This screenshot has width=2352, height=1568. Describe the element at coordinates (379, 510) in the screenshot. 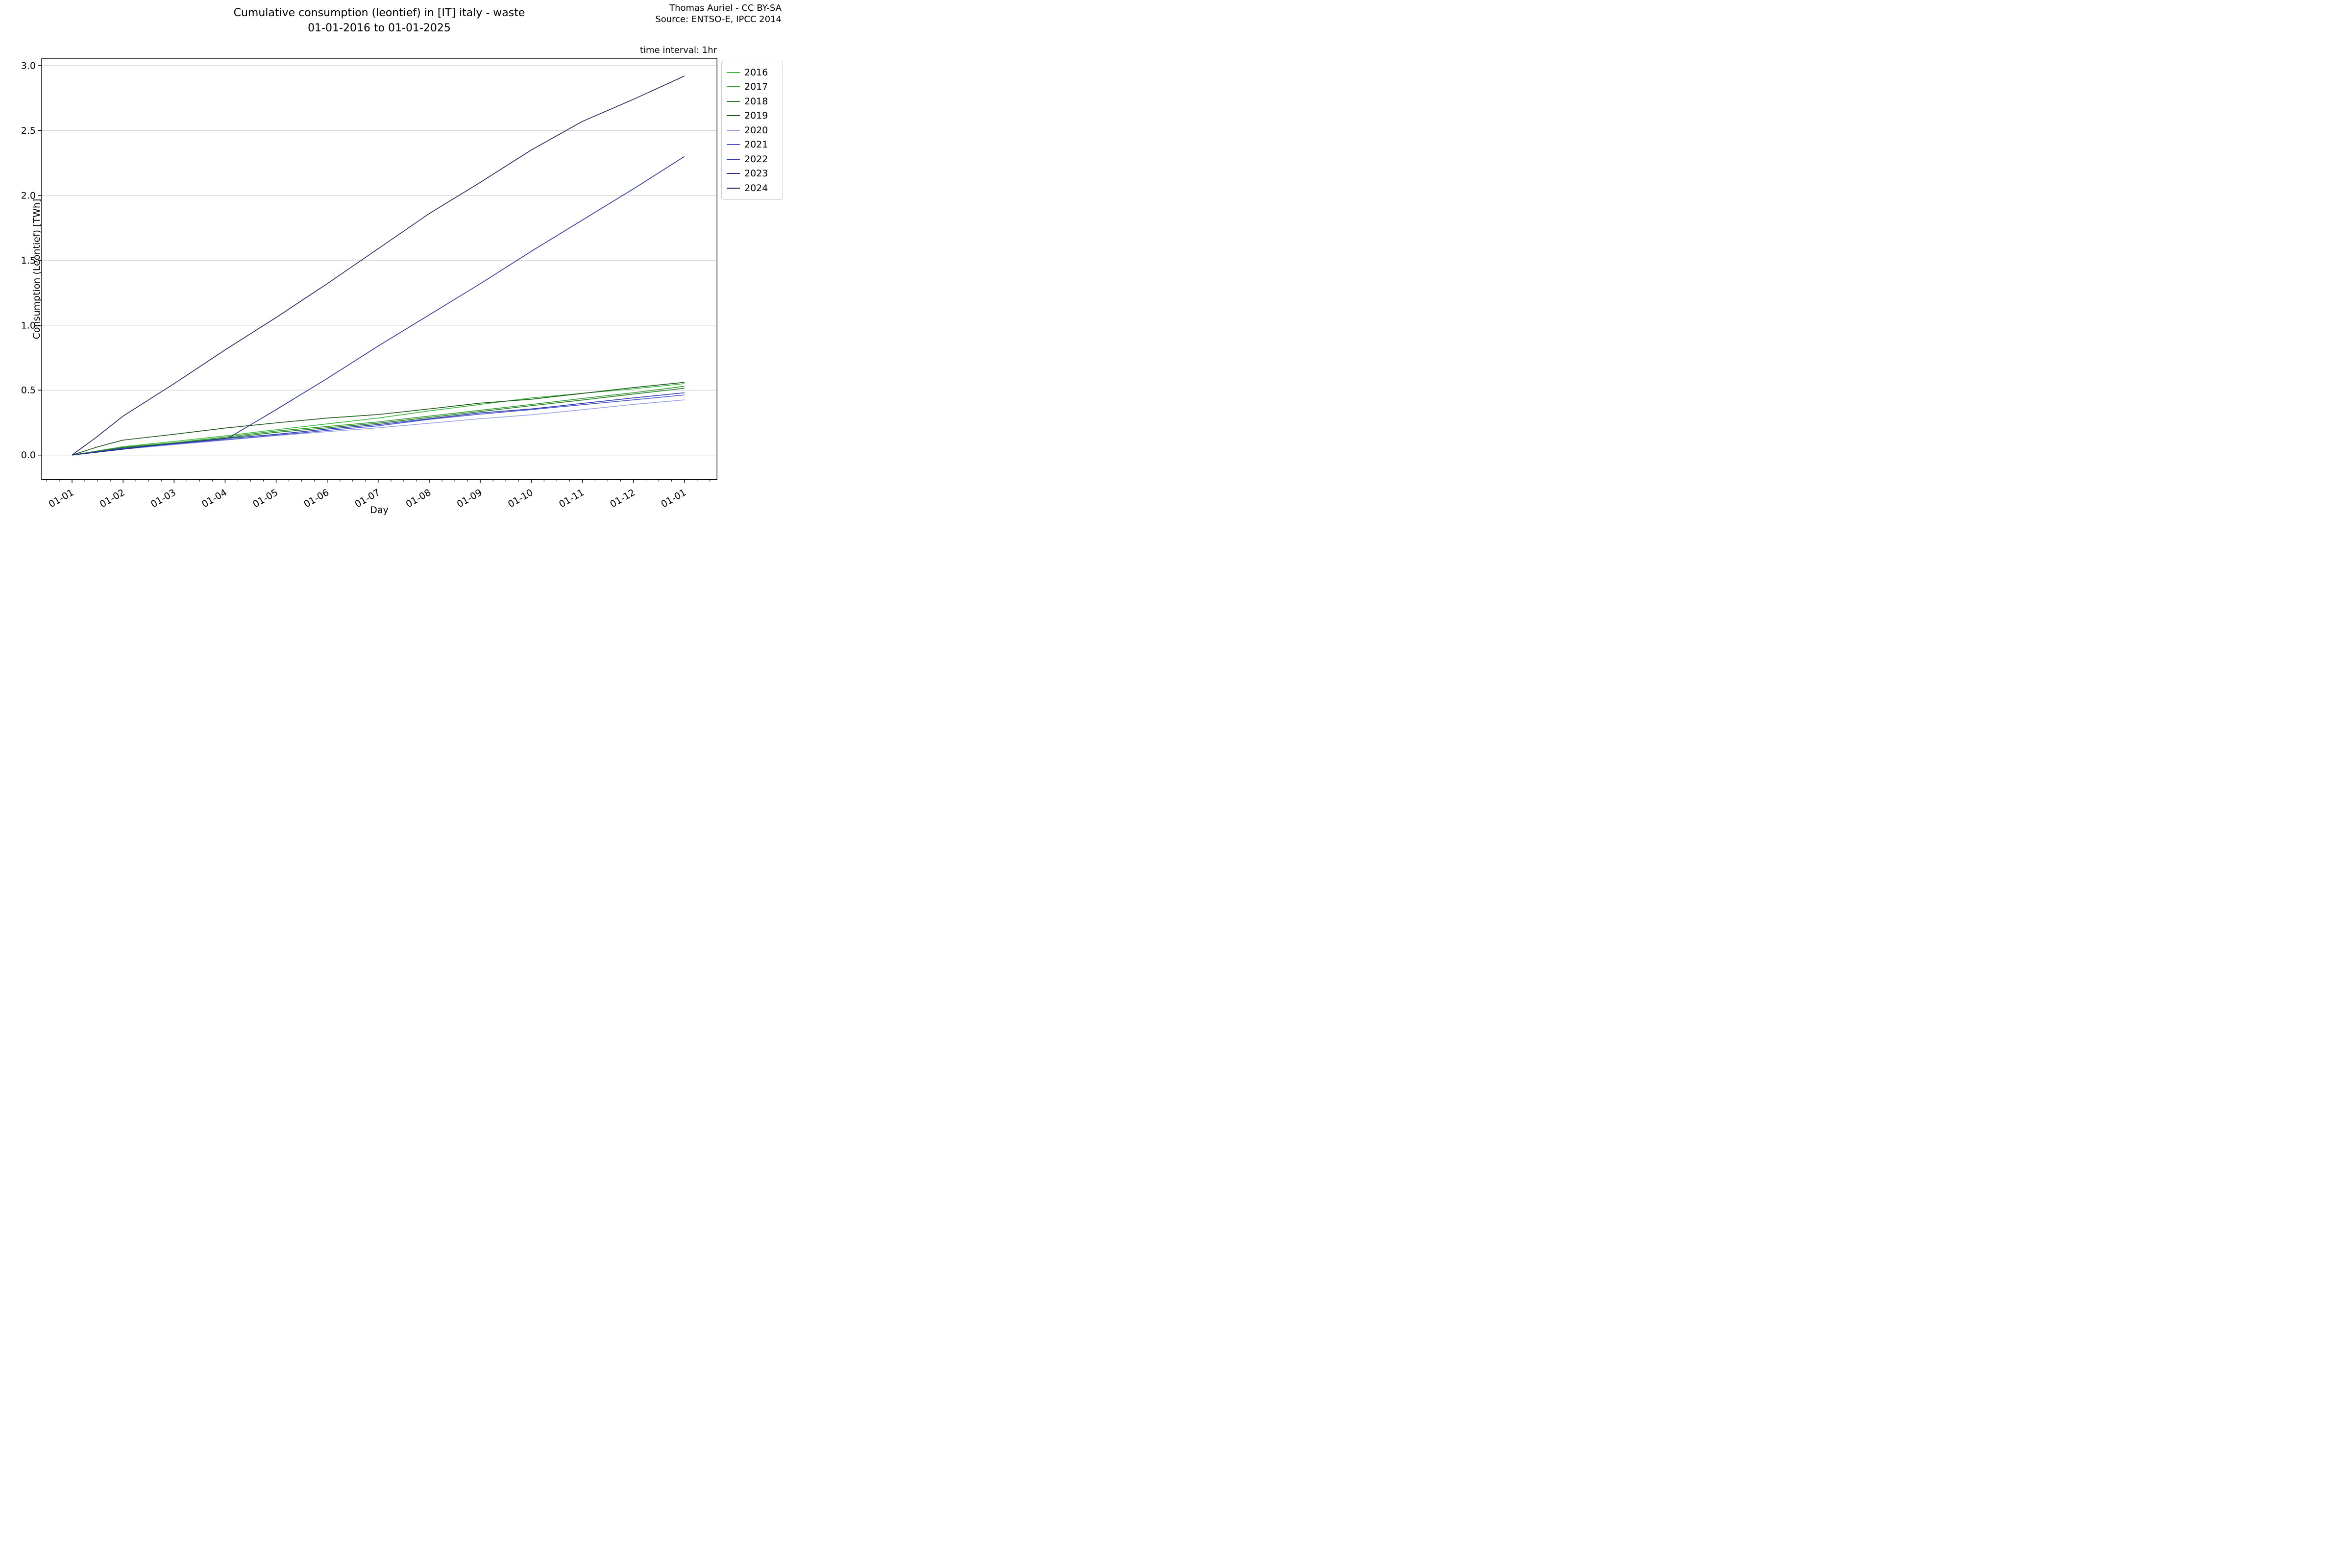

I see `x-axis-label: Day` at that location.